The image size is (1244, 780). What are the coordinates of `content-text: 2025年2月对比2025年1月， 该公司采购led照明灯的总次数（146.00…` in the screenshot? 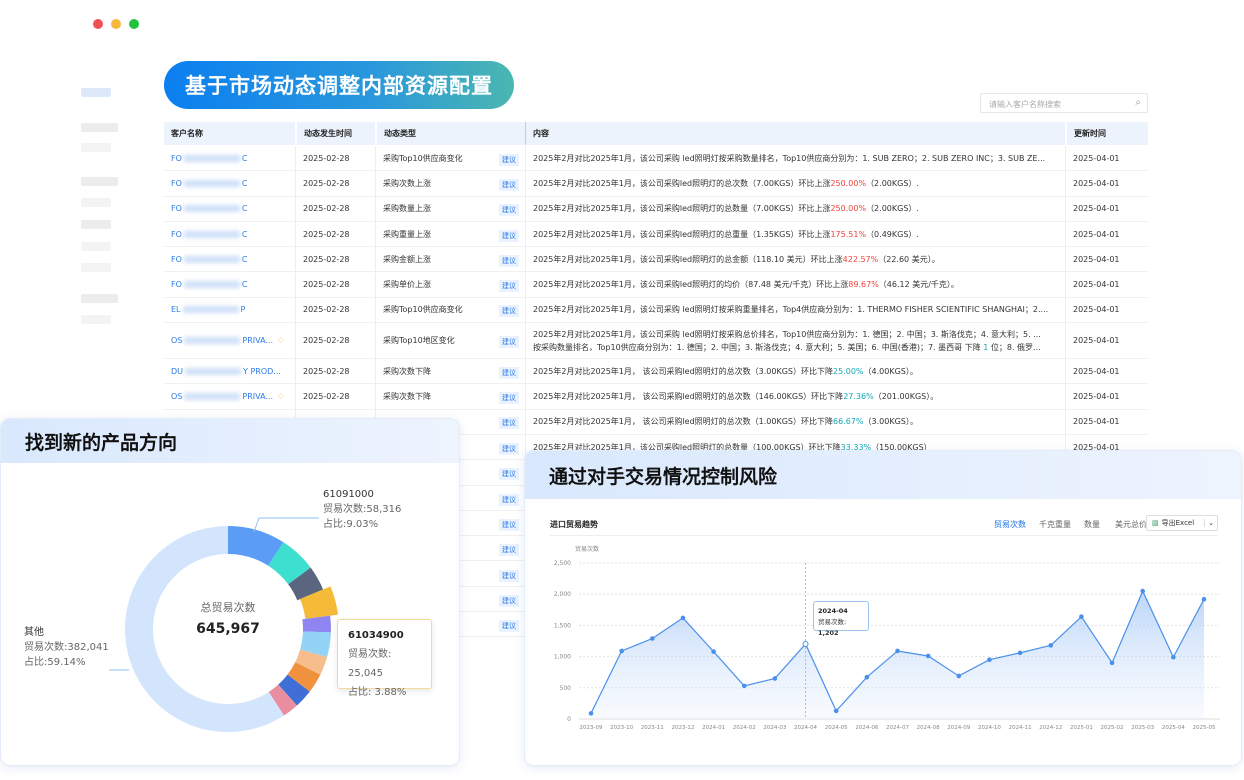 It's located at (688, 397).